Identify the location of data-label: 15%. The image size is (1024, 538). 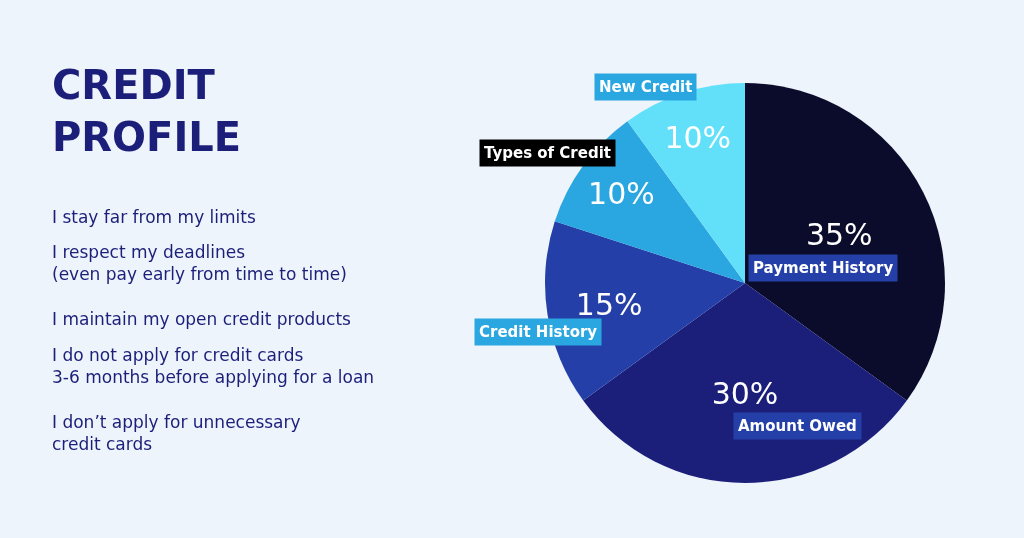
(609, 305).